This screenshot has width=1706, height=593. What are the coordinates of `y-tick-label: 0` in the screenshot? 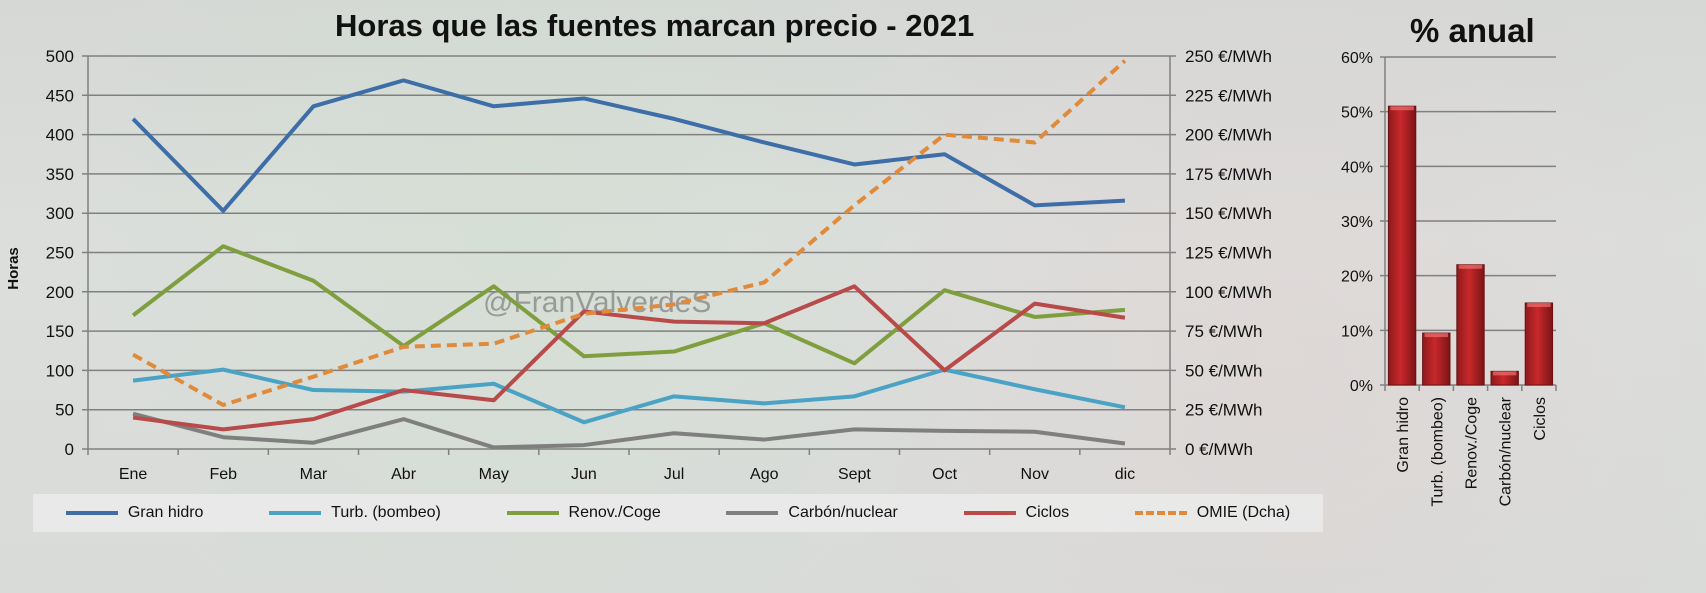 It's located at (69, 449).